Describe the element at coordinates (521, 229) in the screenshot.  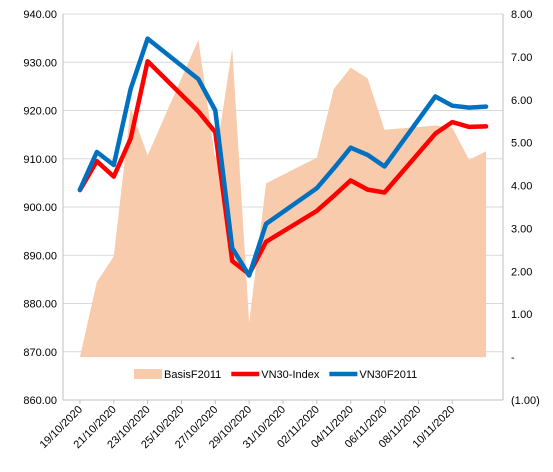
I see `y2-tick-label: 3.00` at that location.